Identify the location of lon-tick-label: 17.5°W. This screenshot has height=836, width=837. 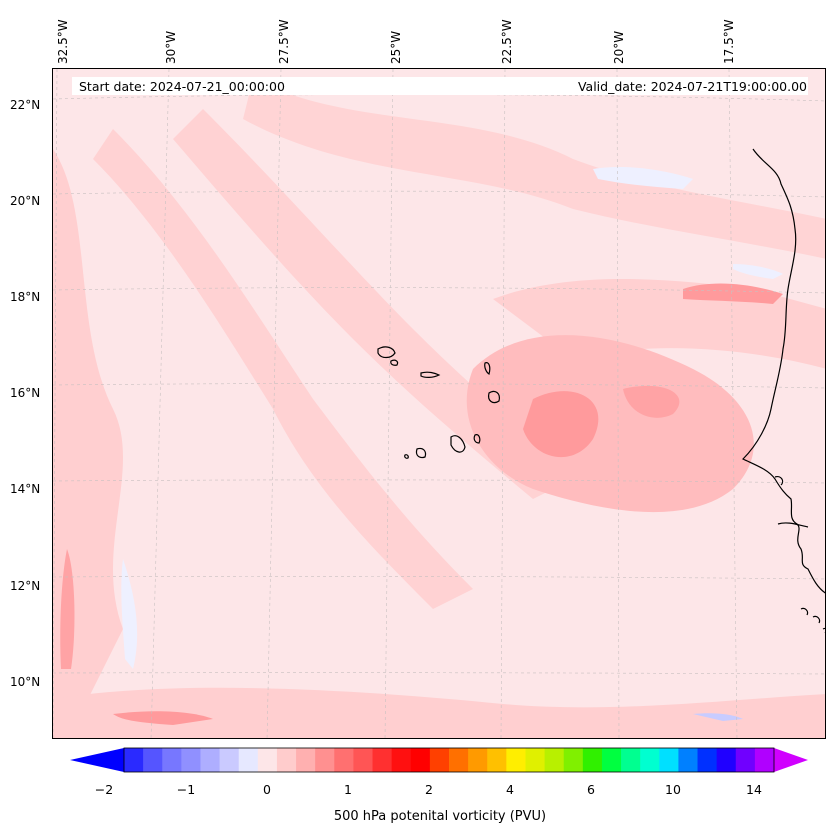
(729, 41).